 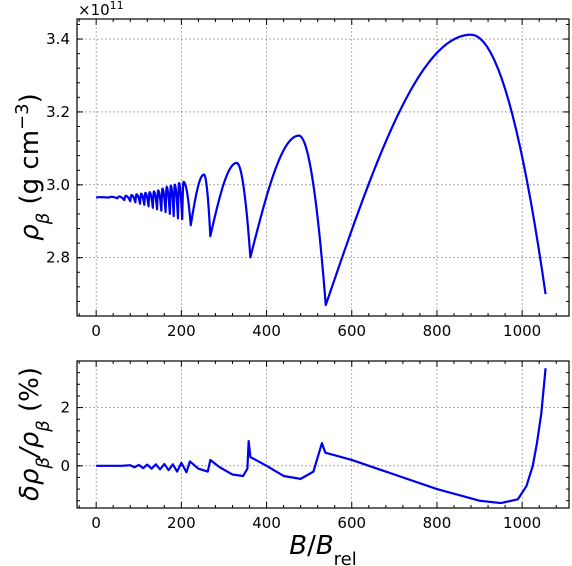 What do you see at coordinates (101, 9) in the screenshot?
I see `top-offset-text: ×10¹¹` at bounding box center [101, 9].